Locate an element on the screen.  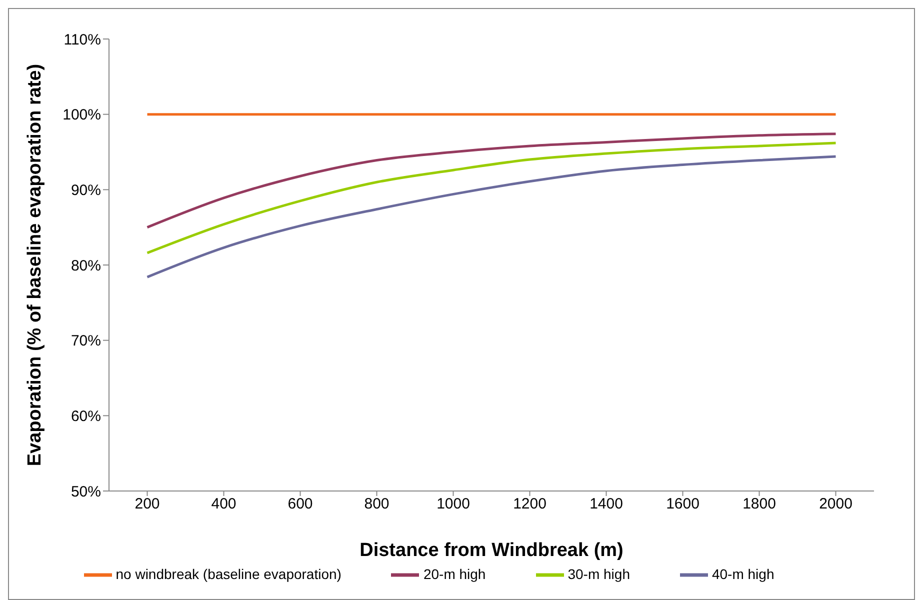
y-tick-label: 100% is located at coordinates (81, 115).